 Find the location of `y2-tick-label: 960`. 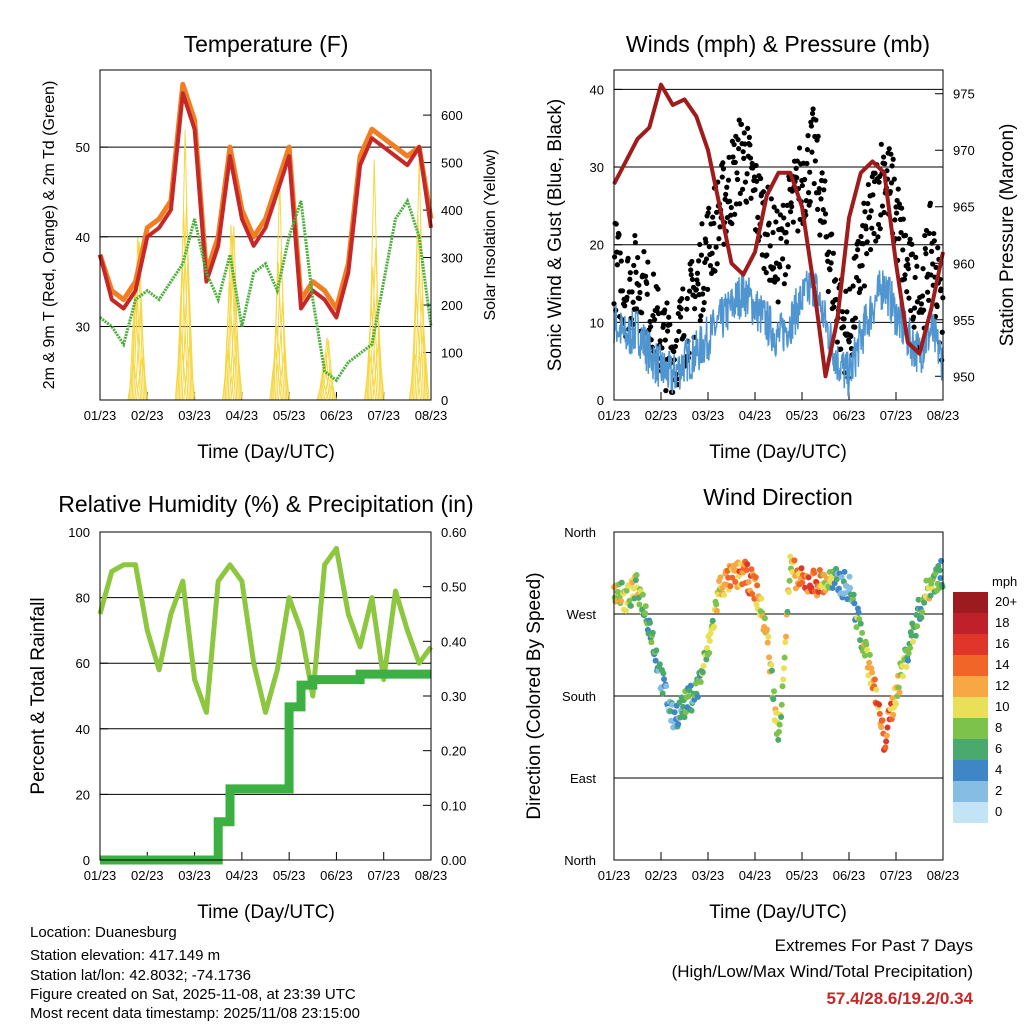

y2-tick-label: 960 is located at coordinates (964, 263).